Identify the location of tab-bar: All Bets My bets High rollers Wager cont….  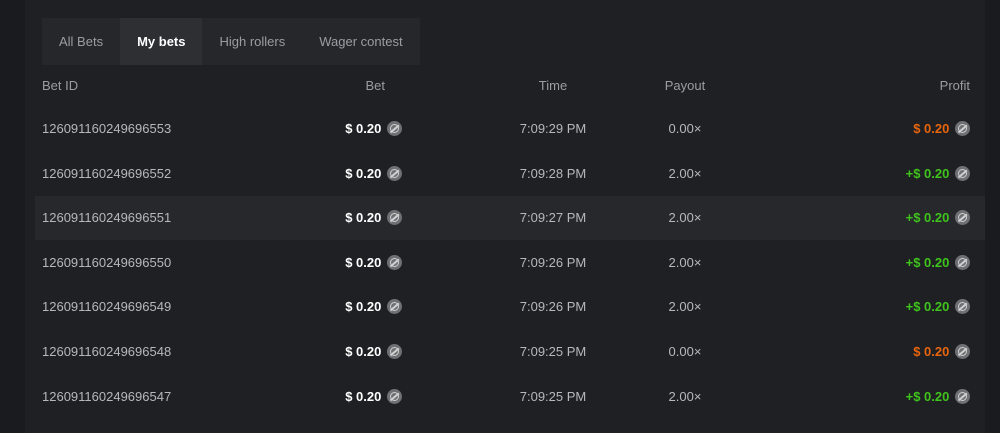
(231, 41).